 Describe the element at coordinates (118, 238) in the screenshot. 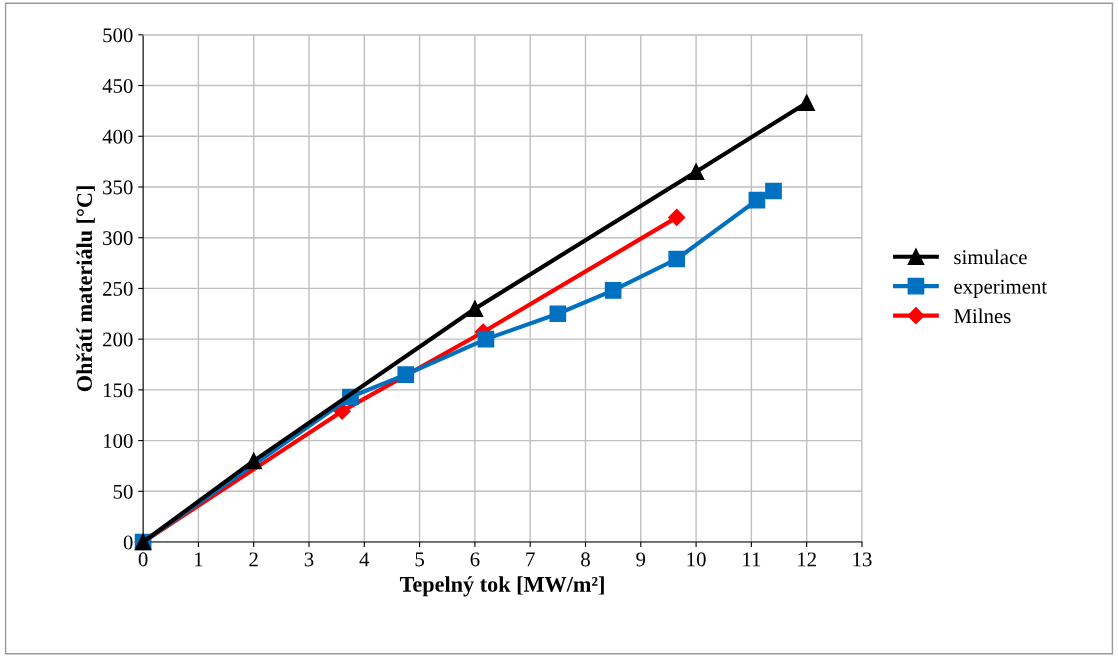

I see `y-tick-label: 300` at that location.